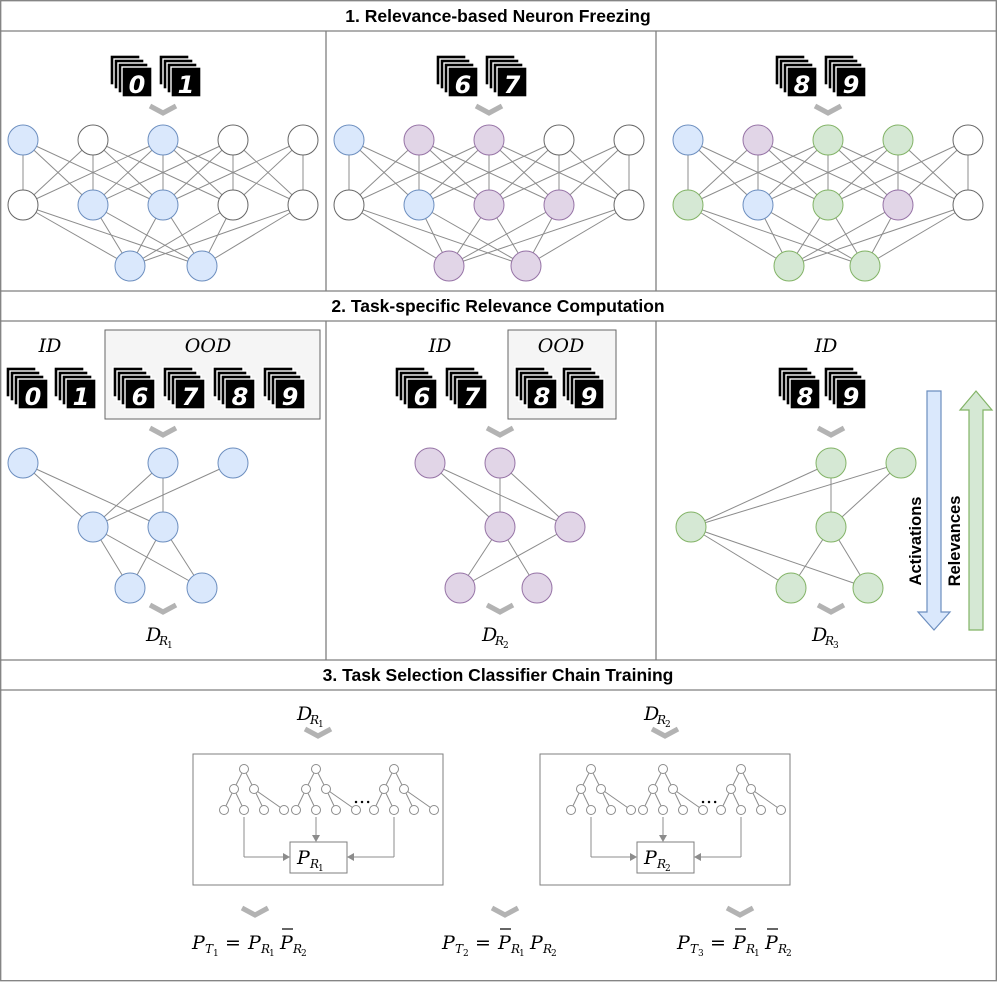 Image resolution: width=997 pixels, height=992 pixels. What do you see at coordinates (515, 949) in the screenshot?
I see `formula-term-subscript: R` at bounding box center [515, 949].